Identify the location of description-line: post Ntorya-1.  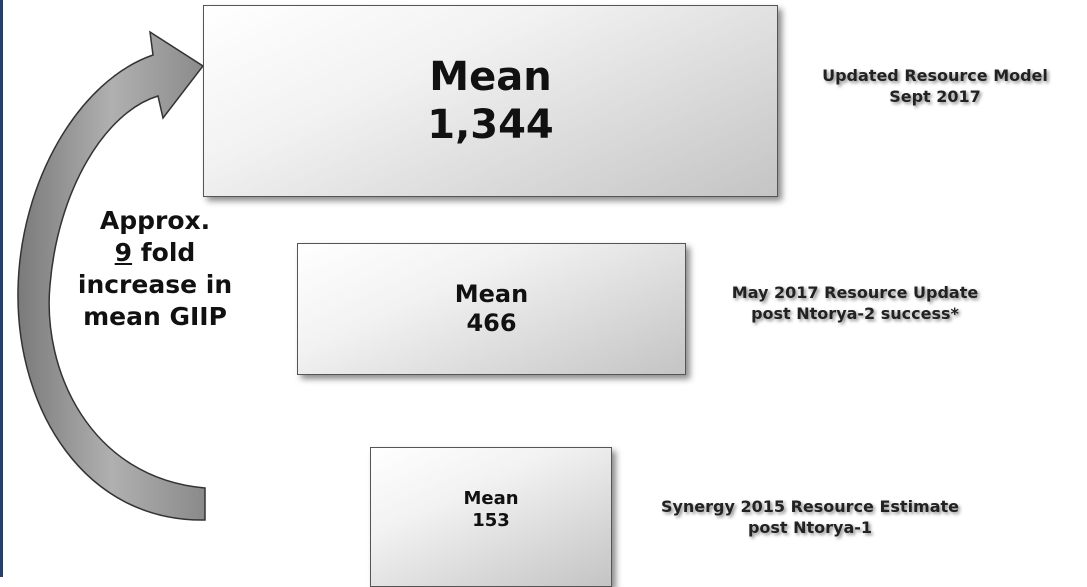
(810, 527).